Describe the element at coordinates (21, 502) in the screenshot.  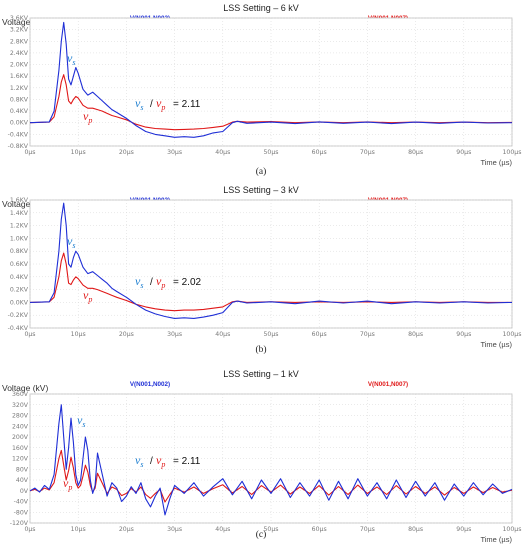
I see `y-tick-label: -40V` at that location.